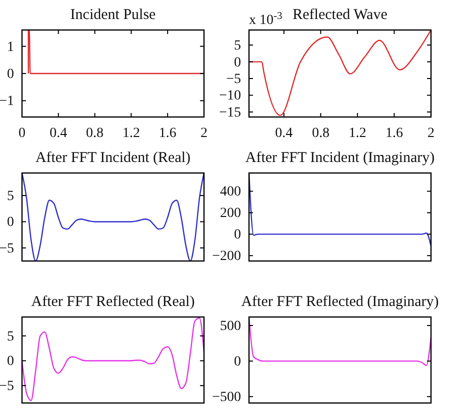 The height and width of the screenshot is (410, 465). Describe the element at coordinates (10, 47) in the screenshot. I see `y-tick-label: 1` at that location.